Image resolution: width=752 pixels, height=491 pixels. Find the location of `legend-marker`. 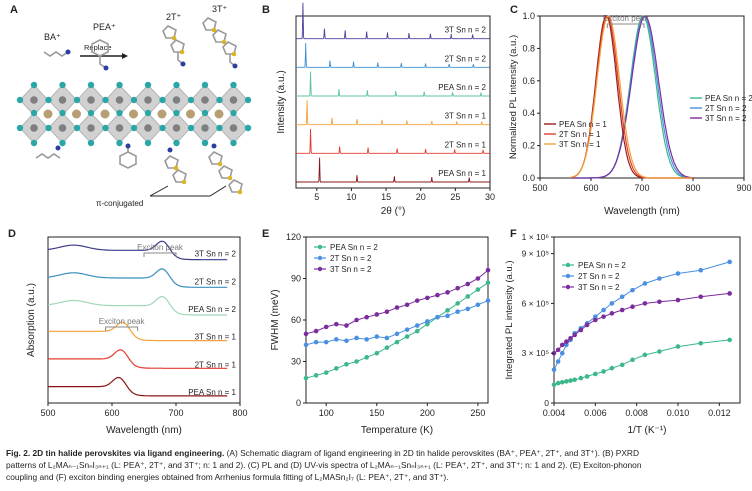

legend-marker is located at coordinates (568, 265).